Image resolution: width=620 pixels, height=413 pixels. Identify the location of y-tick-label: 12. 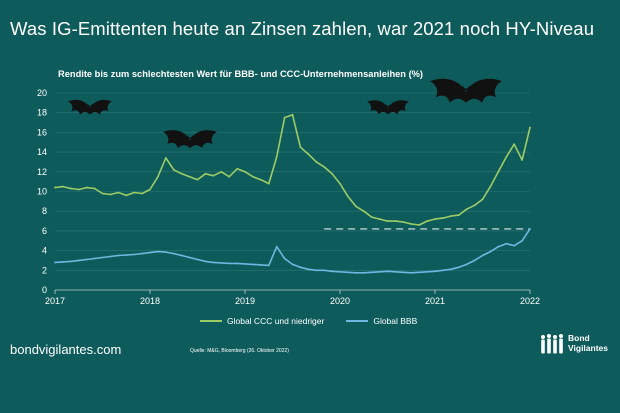
(42, 172).